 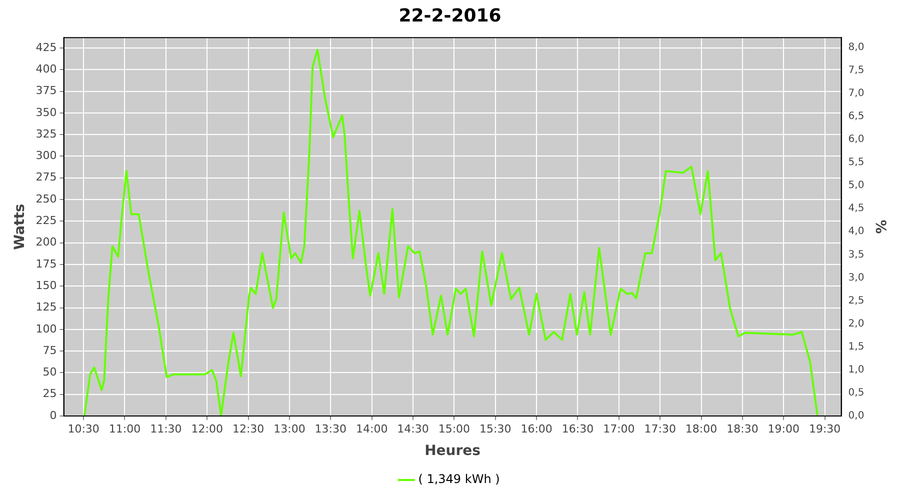 I want to click on x-tick-label: 11:00, so click(x=124, y=429).